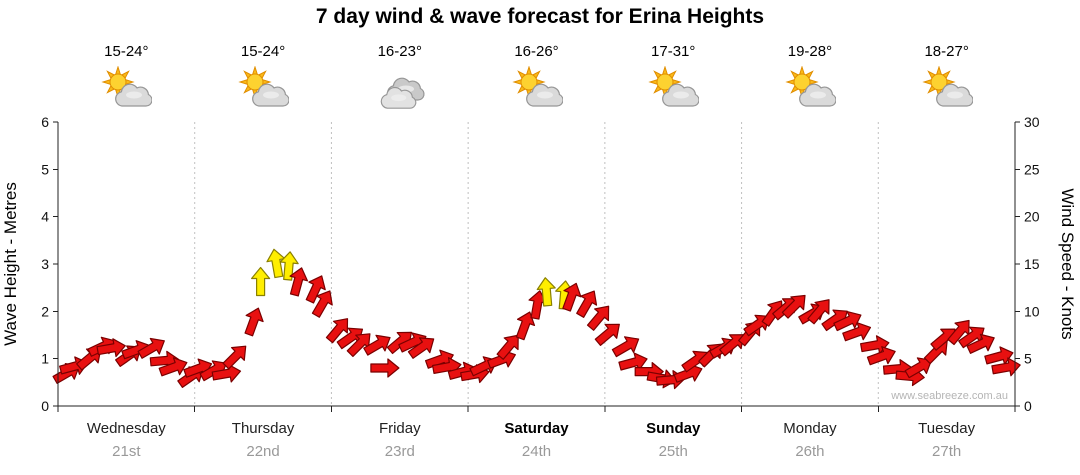 This screenshot has height=475, width=1080. What do you see at coordinates (45, 359) in the screenshot?
I see `left-axis-tick-label: 1` at bounding box center [45, 359].